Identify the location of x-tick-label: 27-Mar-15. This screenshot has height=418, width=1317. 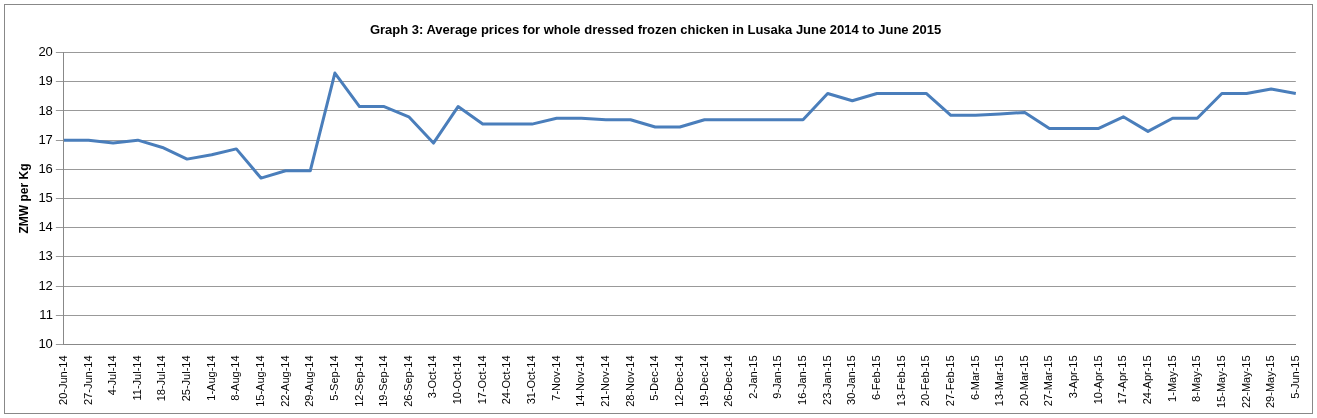
(1048, 381).